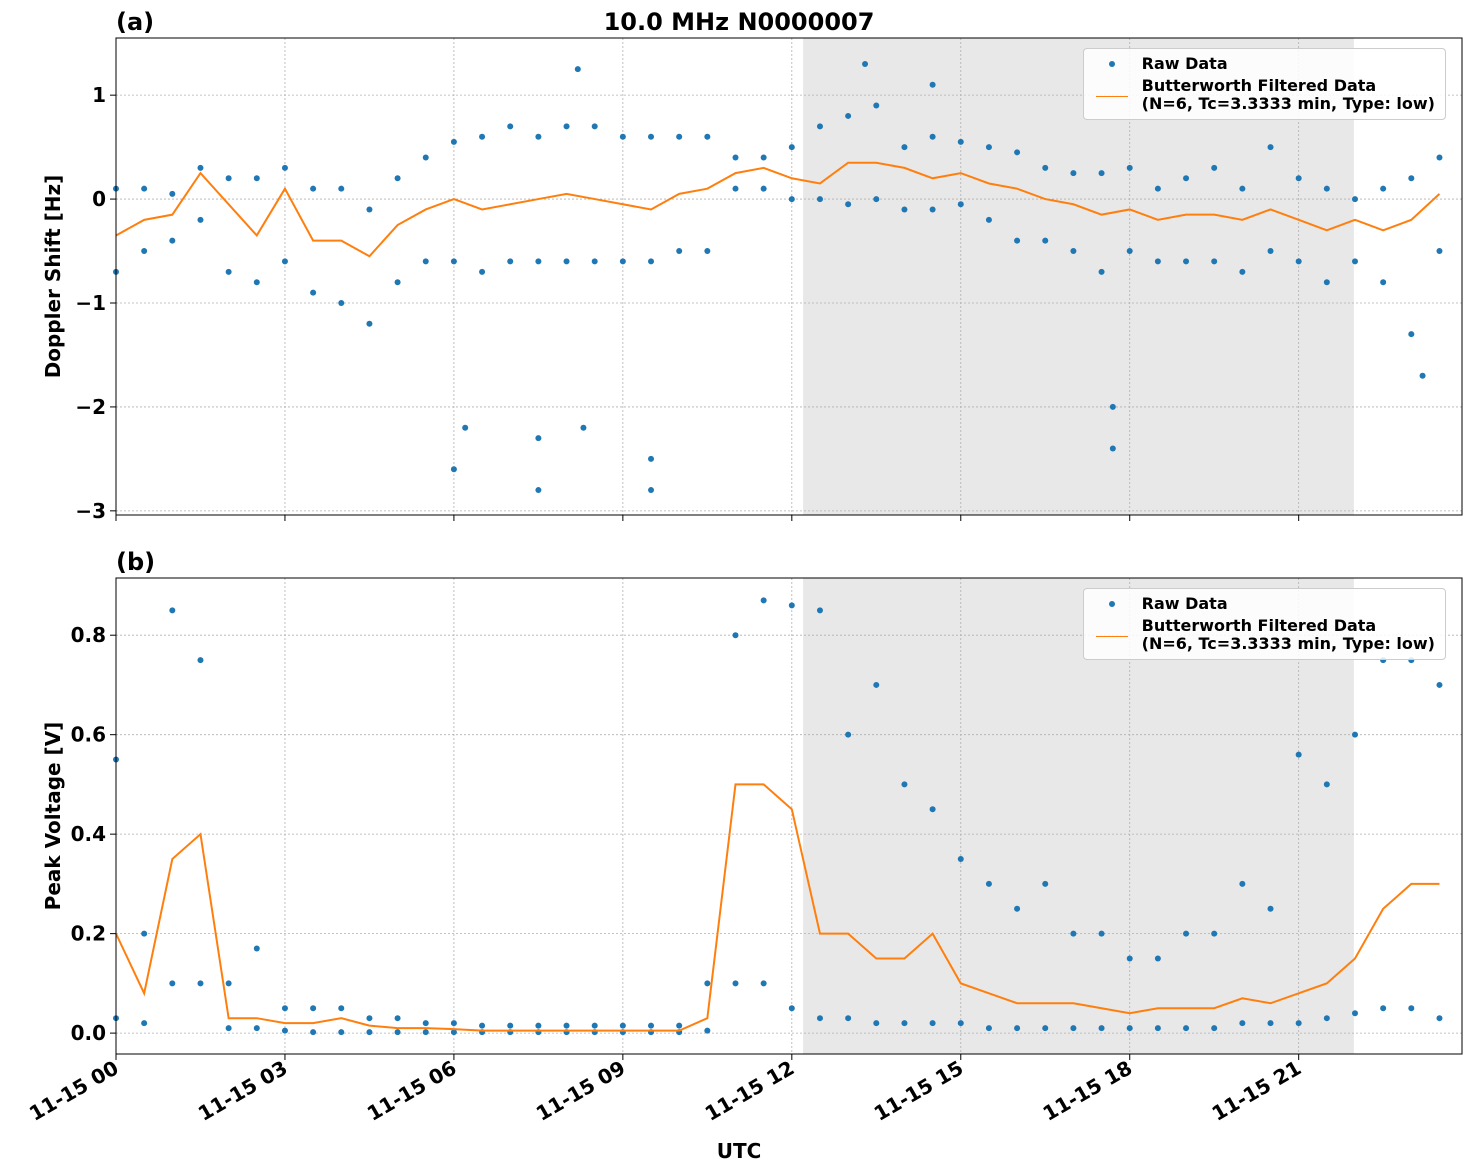 This screenshot has width=1472, height=1172. I want to click on x-tick-label: 11-15 03, so click(243, 1091).